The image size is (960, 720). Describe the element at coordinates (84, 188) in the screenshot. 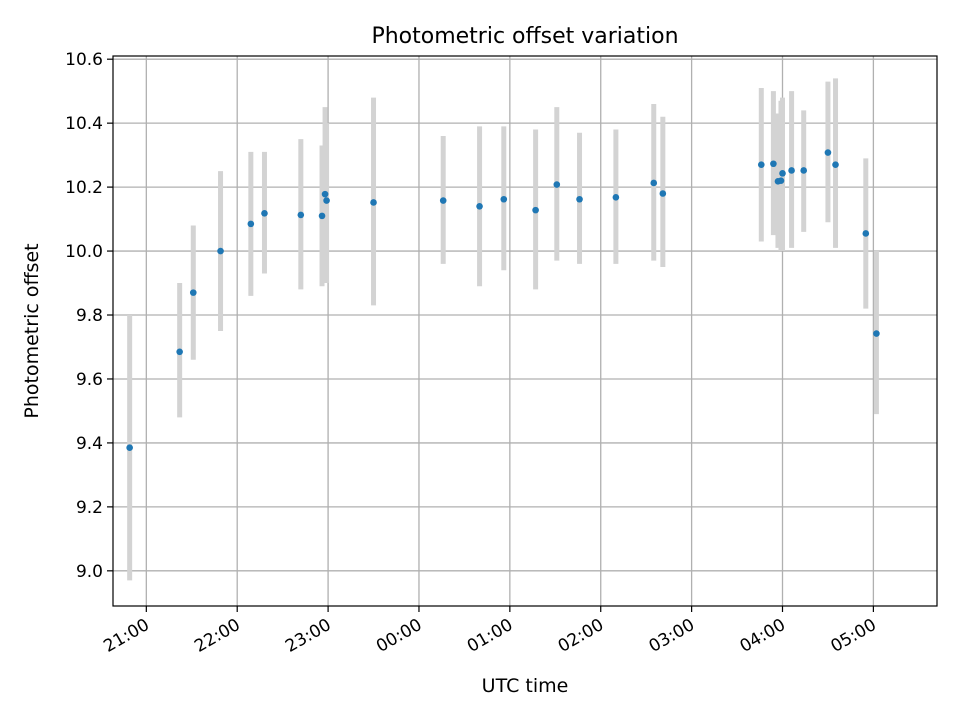

I see `y-tick-label: 10.2` at that location.